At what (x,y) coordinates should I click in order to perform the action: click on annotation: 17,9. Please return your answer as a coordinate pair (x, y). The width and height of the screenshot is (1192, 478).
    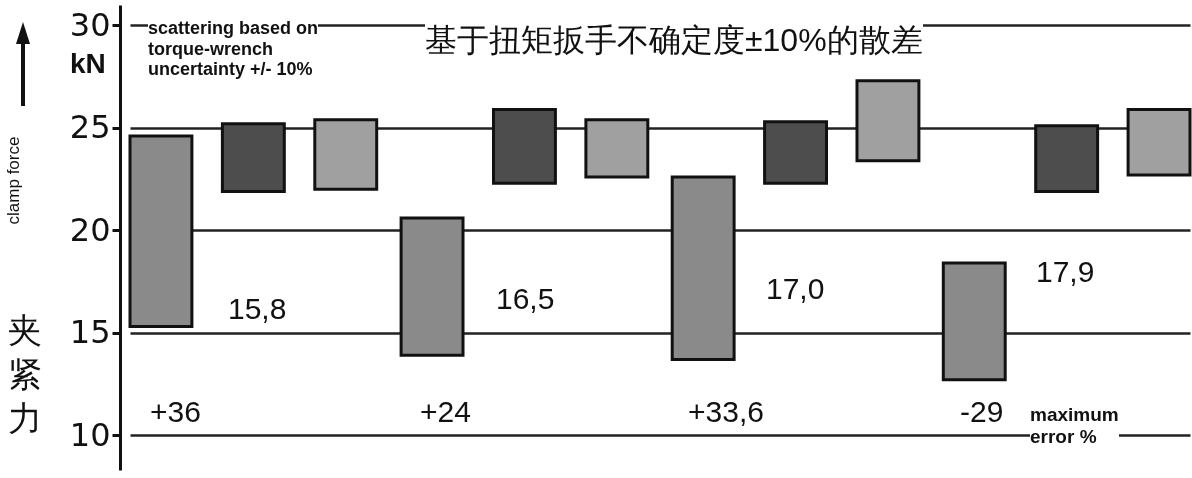
    Looking at the image, I should click on (1065, 272).